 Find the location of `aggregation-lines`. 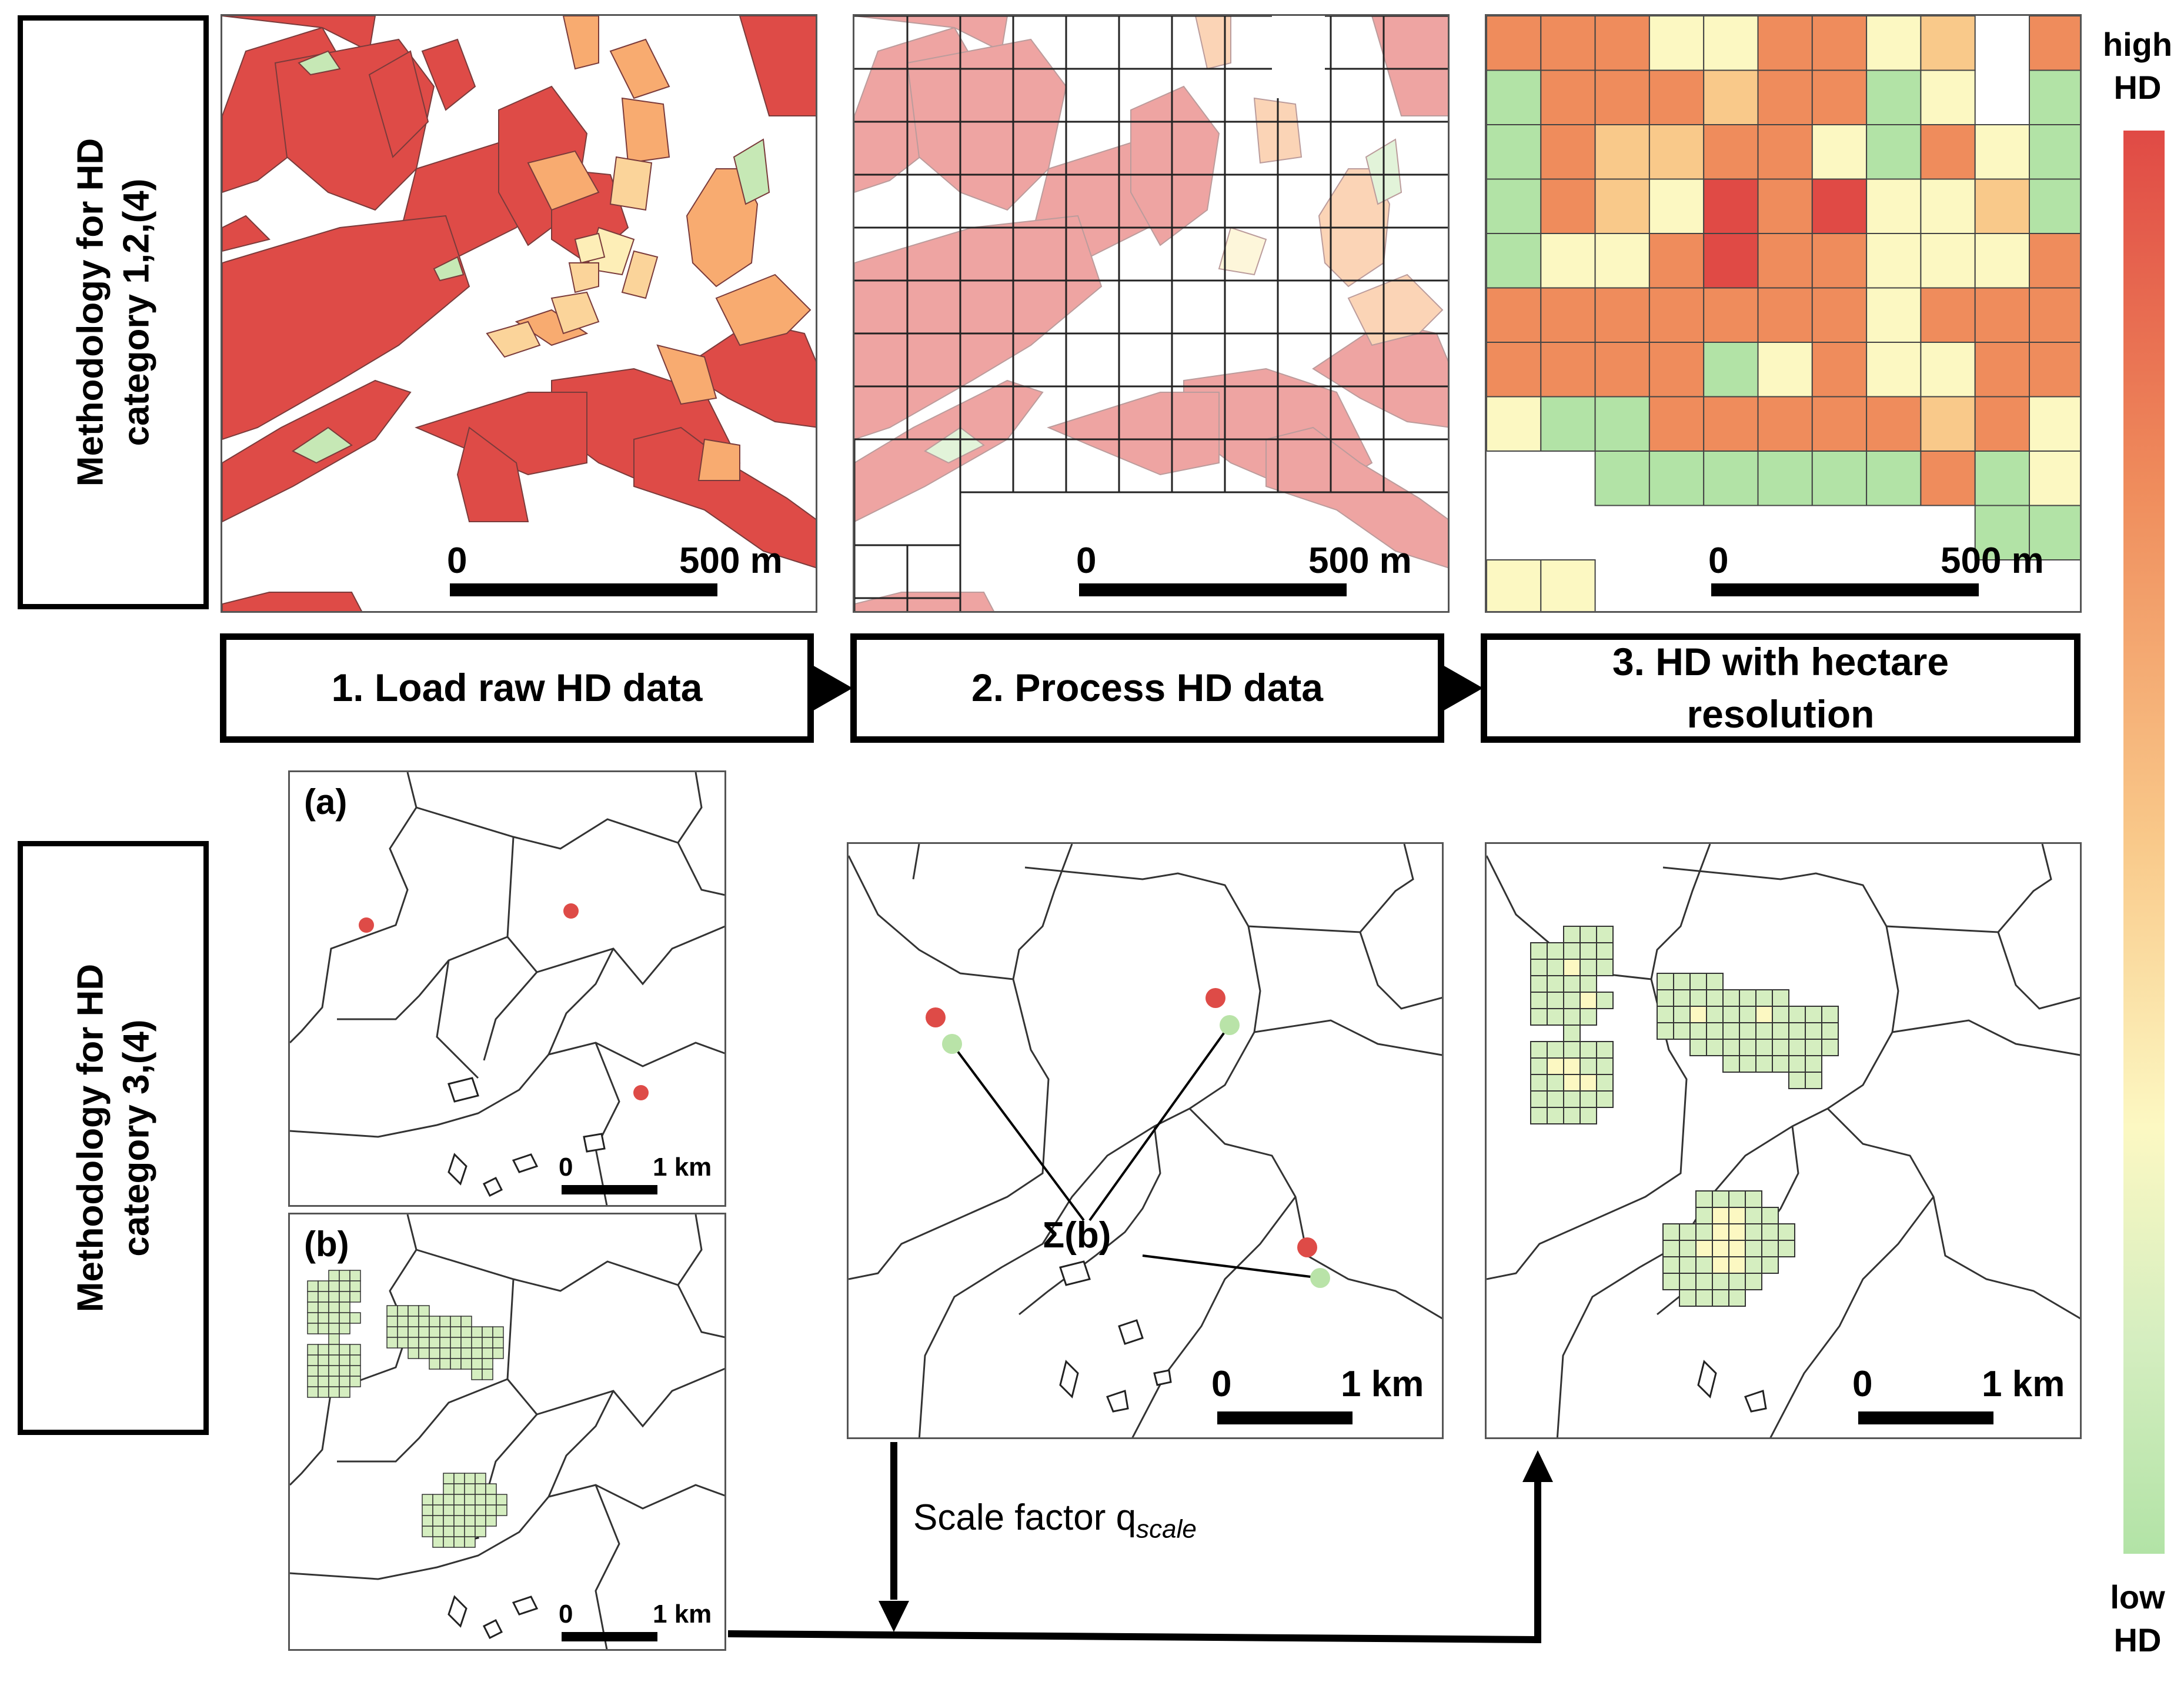

aggregation-lines is located at coordinates (1136, 1151).